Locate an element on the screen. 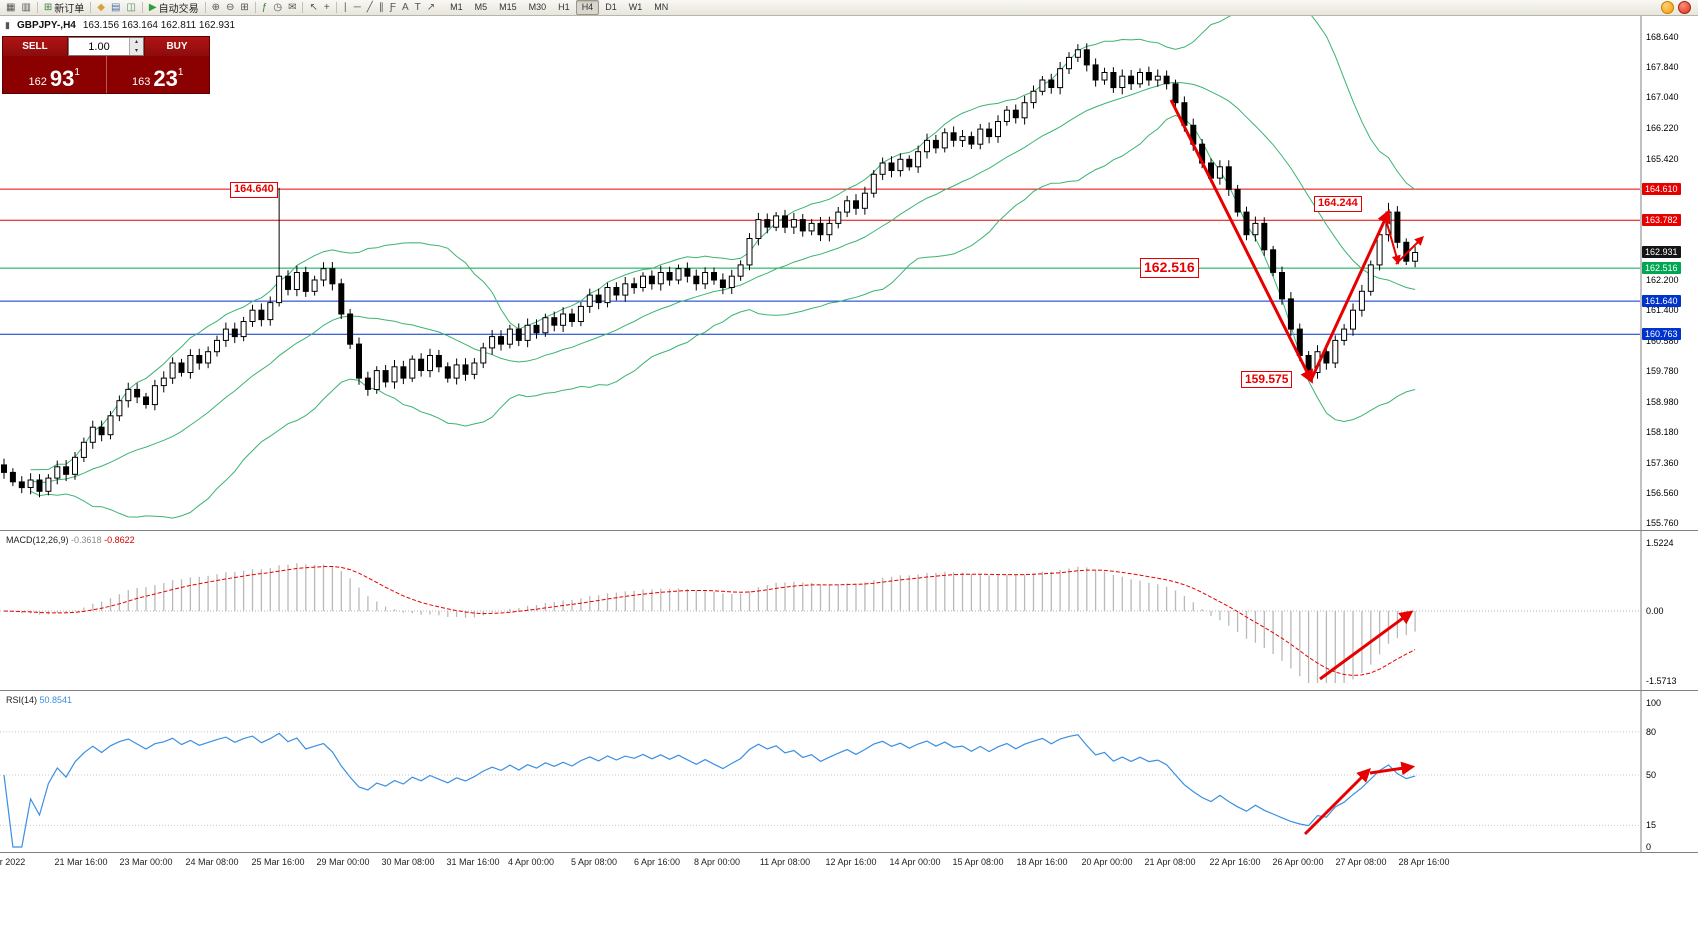  toolbar-right is located at coordinates (1678, 7).